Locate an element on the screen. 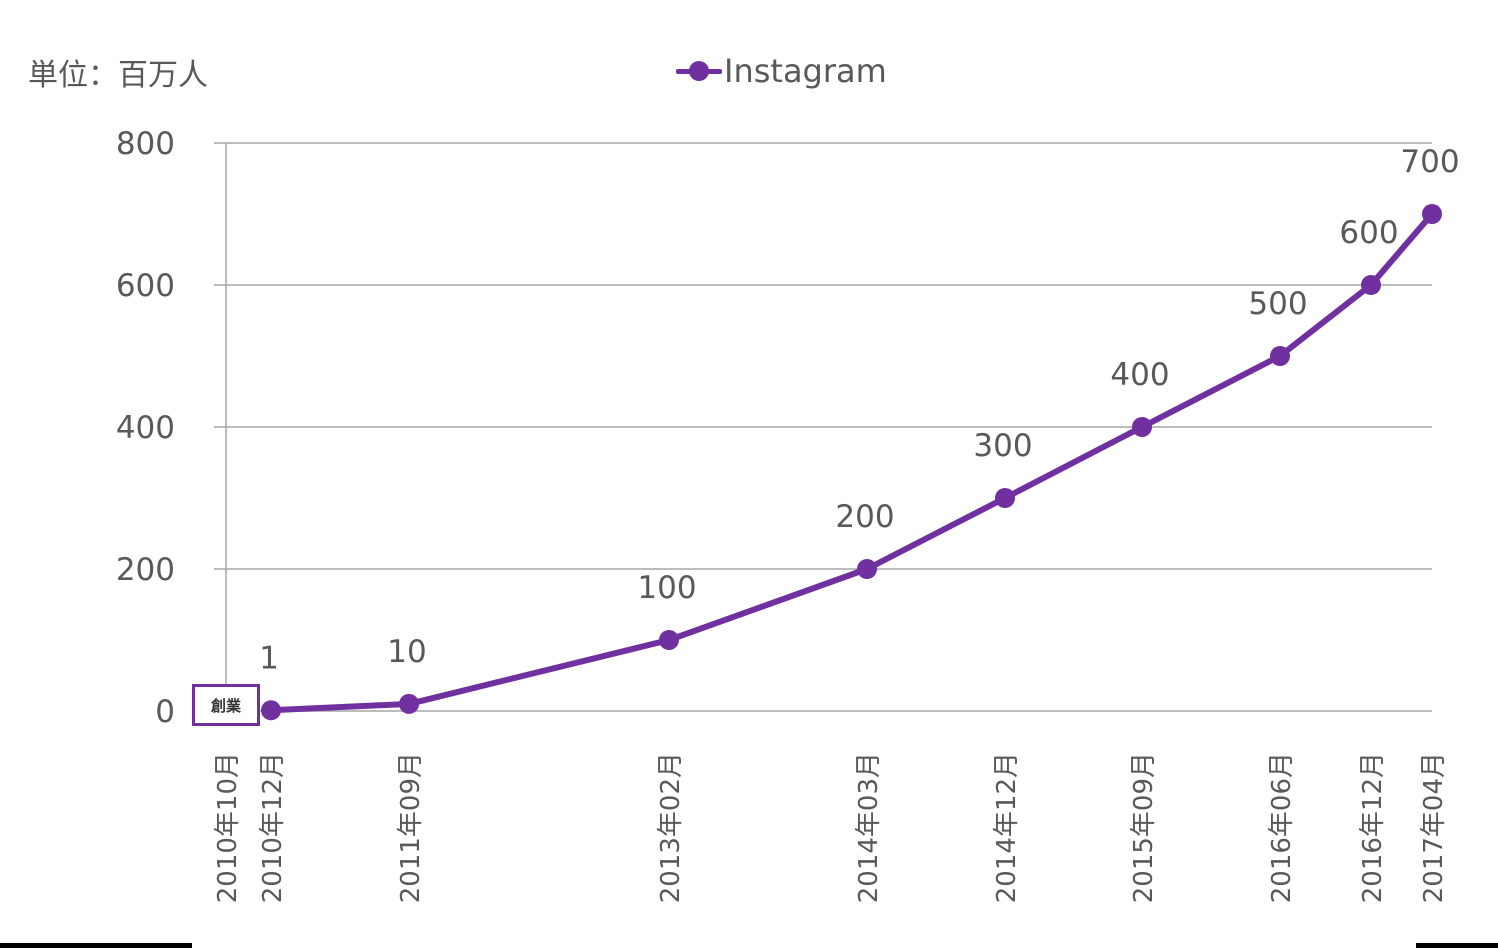 The image size is (1498, 948). data-label: 1 is located at coordinates (269, 658).